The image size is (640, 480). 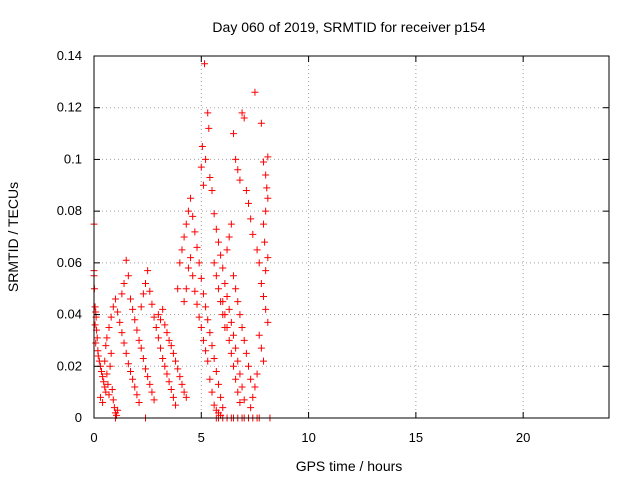 What do you see at coordinates (201, 437) in the screenshot?
I see `x-tick-label: 5` at bounding box center [201, 437].